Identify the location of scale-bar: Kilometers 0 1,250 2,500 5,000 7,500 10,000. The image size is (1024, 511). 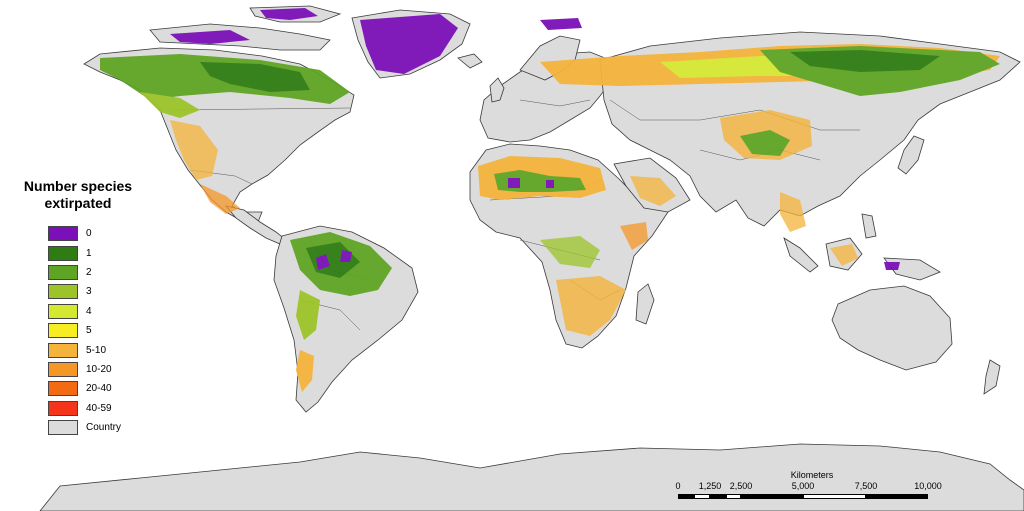
(812, 487).